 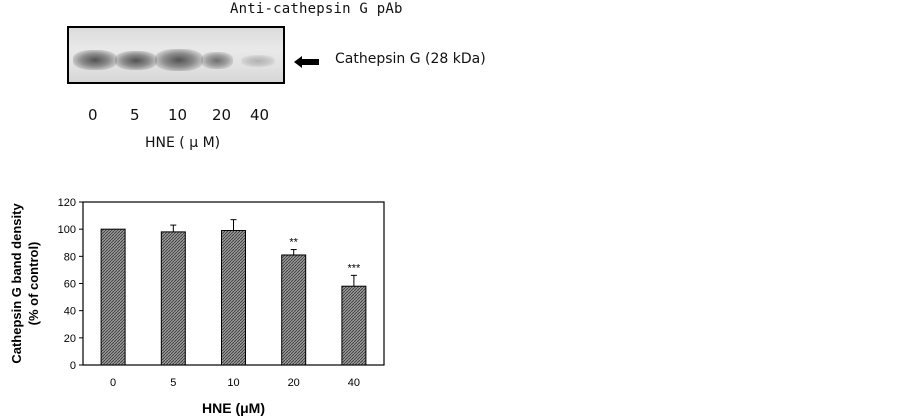 What do you see at coordinates (293, 243) in the screenshot?
I see `significance-annotation: **` at bounding box center [293, 243].